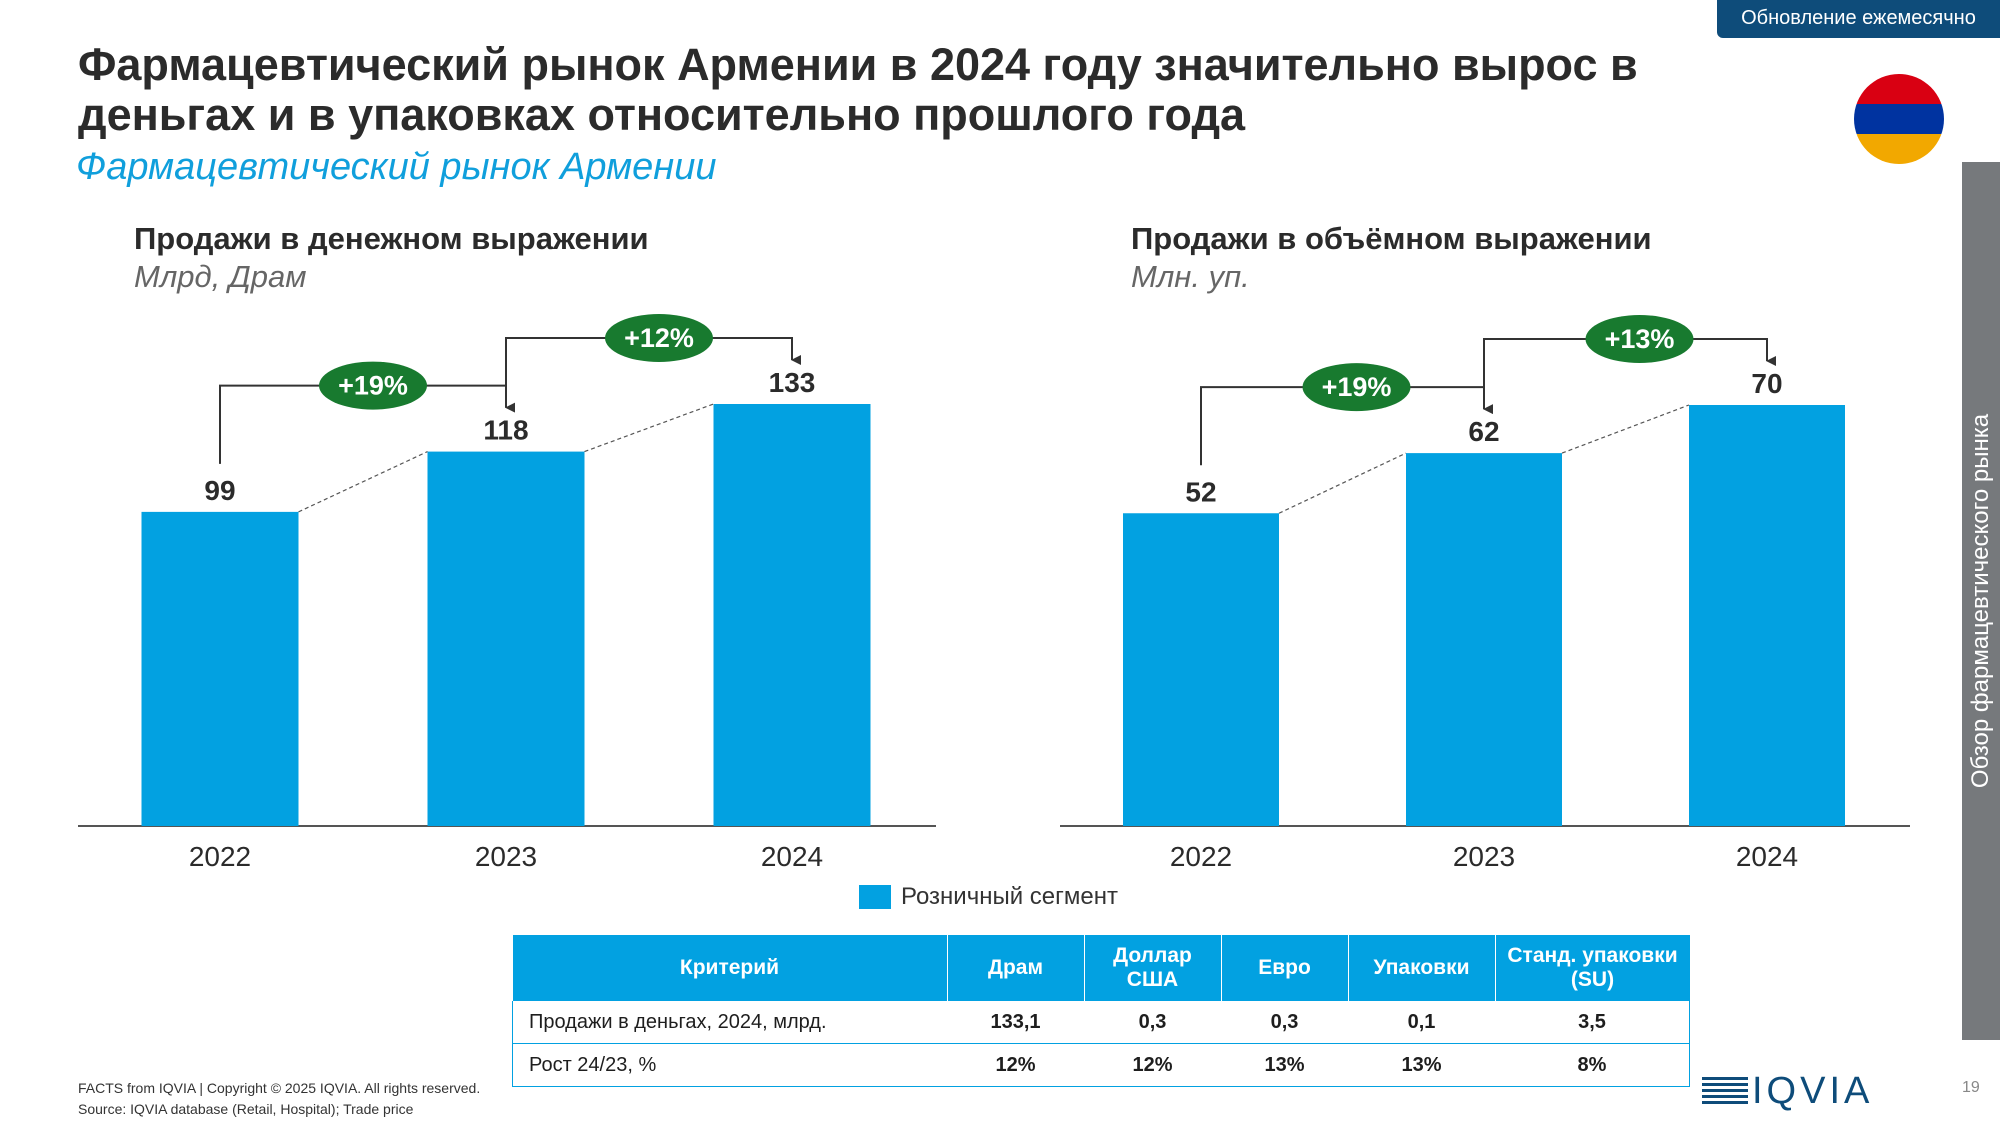 The width and height of the screenshot is (2000, 1125). Describe the element at coordinates (1009, 896) in the screenshot. I see `legend-label: Розничный сегмент` at that location.